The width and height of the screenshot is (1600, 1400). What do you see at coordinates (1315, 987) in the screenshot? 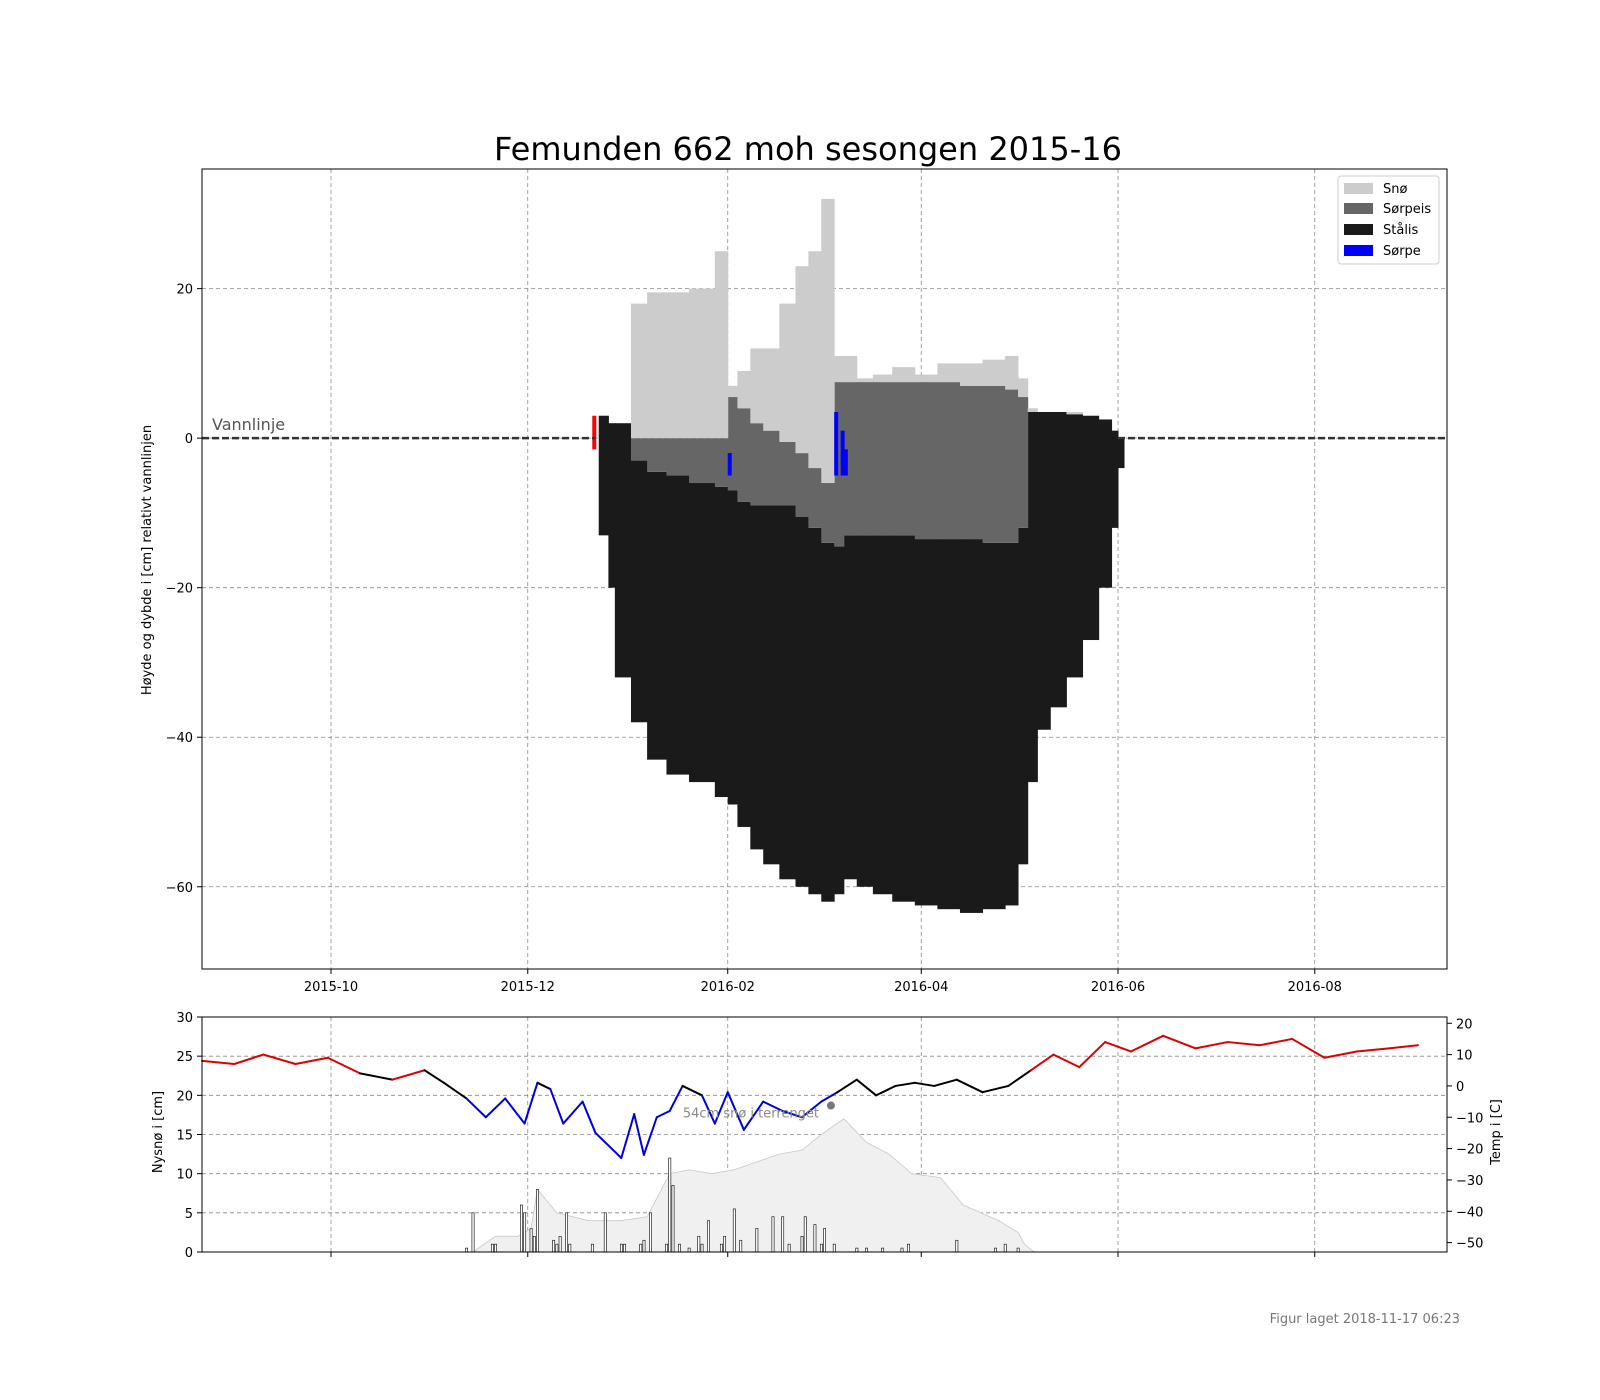
I see `x-tick-label-2016-08: 2016-08` at bounding box center [1315, 987].